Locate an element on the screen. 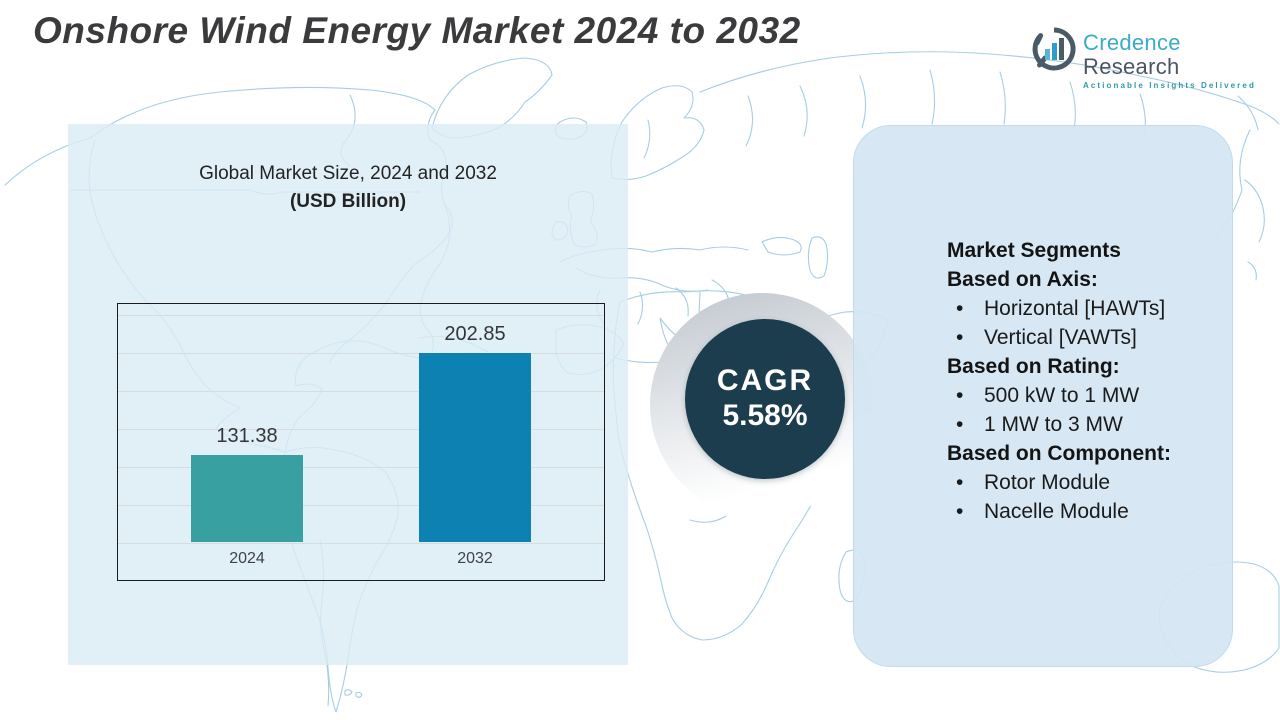 Image resolution: width=1280 pixels, height=720 pixels. segment-item-hawt: • Horizontal [HAWTs] is located at coordinates (1082, 308).